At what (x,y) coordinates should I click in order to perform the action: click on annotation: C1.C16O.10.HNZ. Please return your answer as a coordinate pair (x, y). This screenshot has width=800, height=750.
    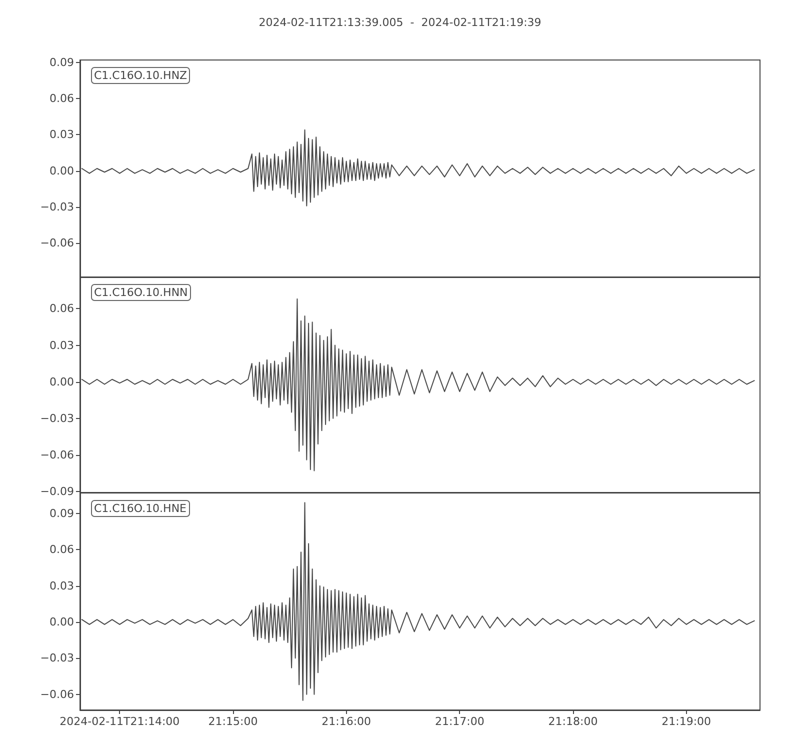
    Looking at the image, I should click on (141, 75).